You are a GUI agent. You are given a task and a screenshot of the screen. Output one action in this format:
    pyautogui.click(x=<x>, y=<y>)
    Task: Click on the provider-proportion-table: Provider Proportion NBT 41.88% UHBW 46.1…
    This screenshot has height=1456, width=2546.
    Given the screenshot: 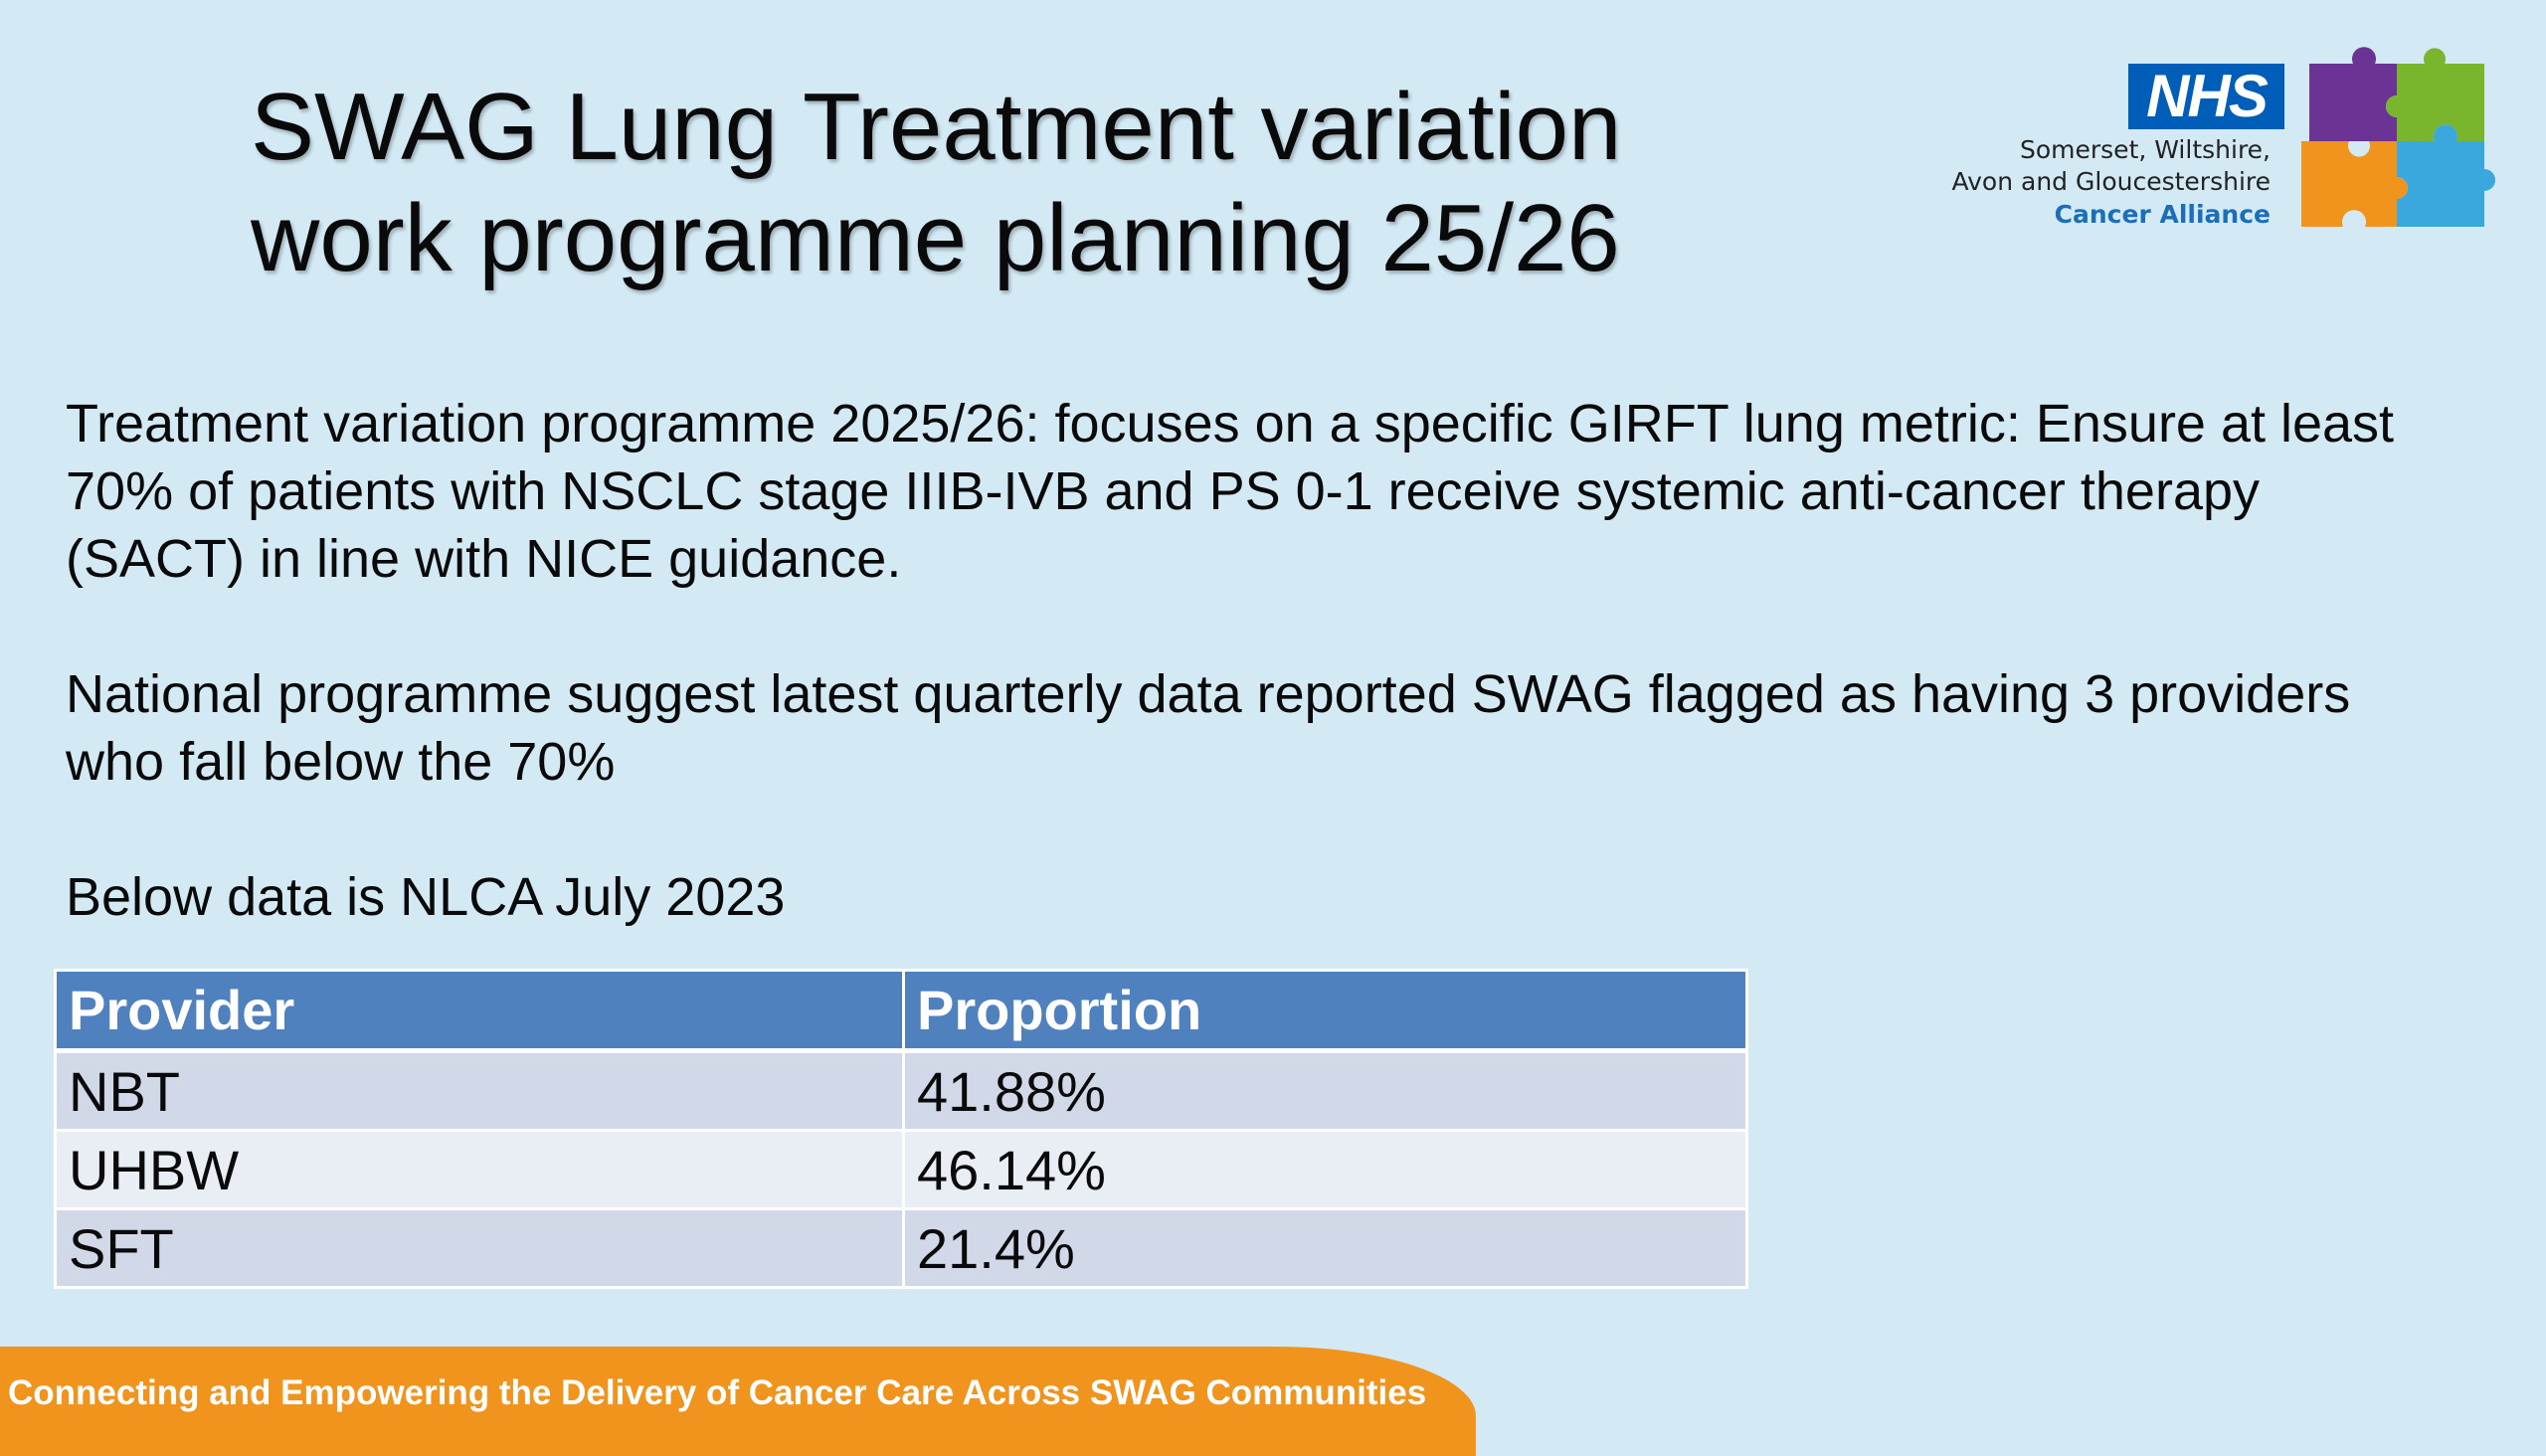 What is the action you would take?
    pyautogui.click(x=901, y=1129)
    